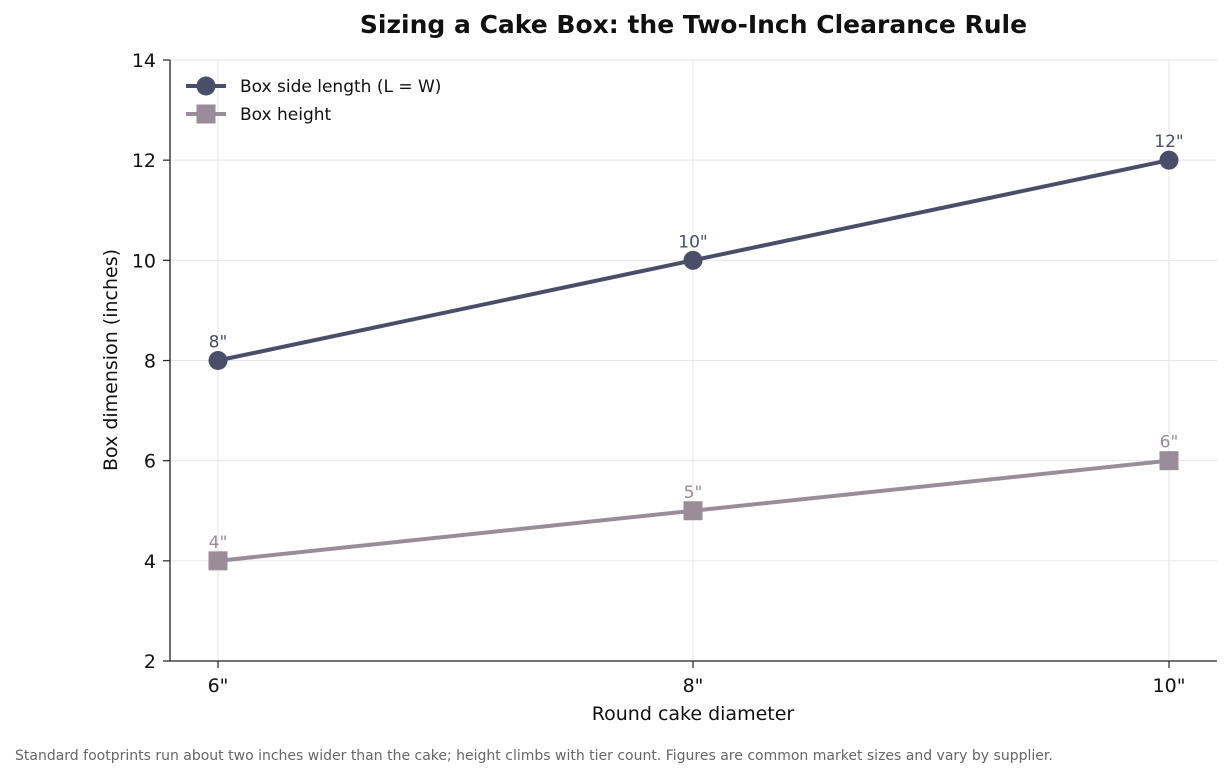 The image size is (1231, 780). What do you see at coordinates (150, 562) in the screenshot?
I see `y-tick-label: 4` at bounding box center [150, 562].